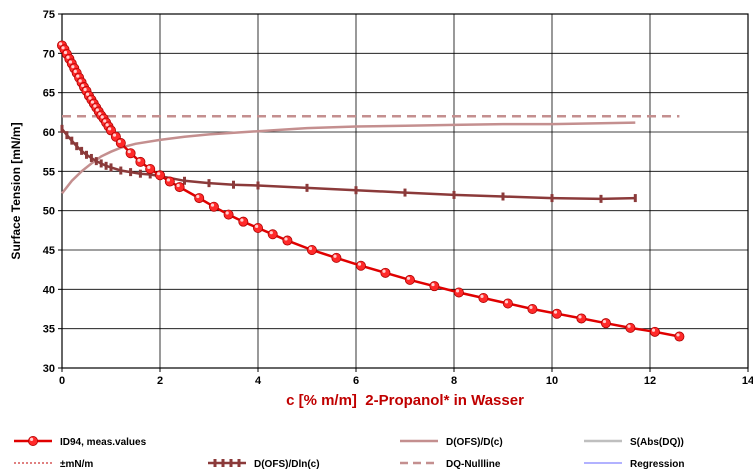  I want to click on legend-item-d-ofs-d-c: D(OFS)/D(c), so click(451, 442).